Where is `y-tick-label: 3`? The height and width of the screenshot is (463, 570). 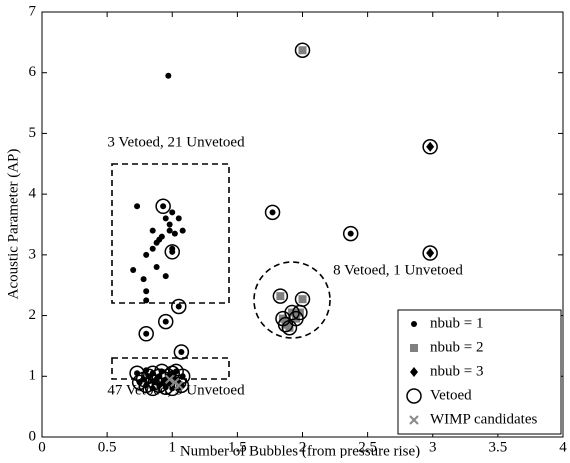 y-tick-label: 3 is located at coordinates (33, 254).